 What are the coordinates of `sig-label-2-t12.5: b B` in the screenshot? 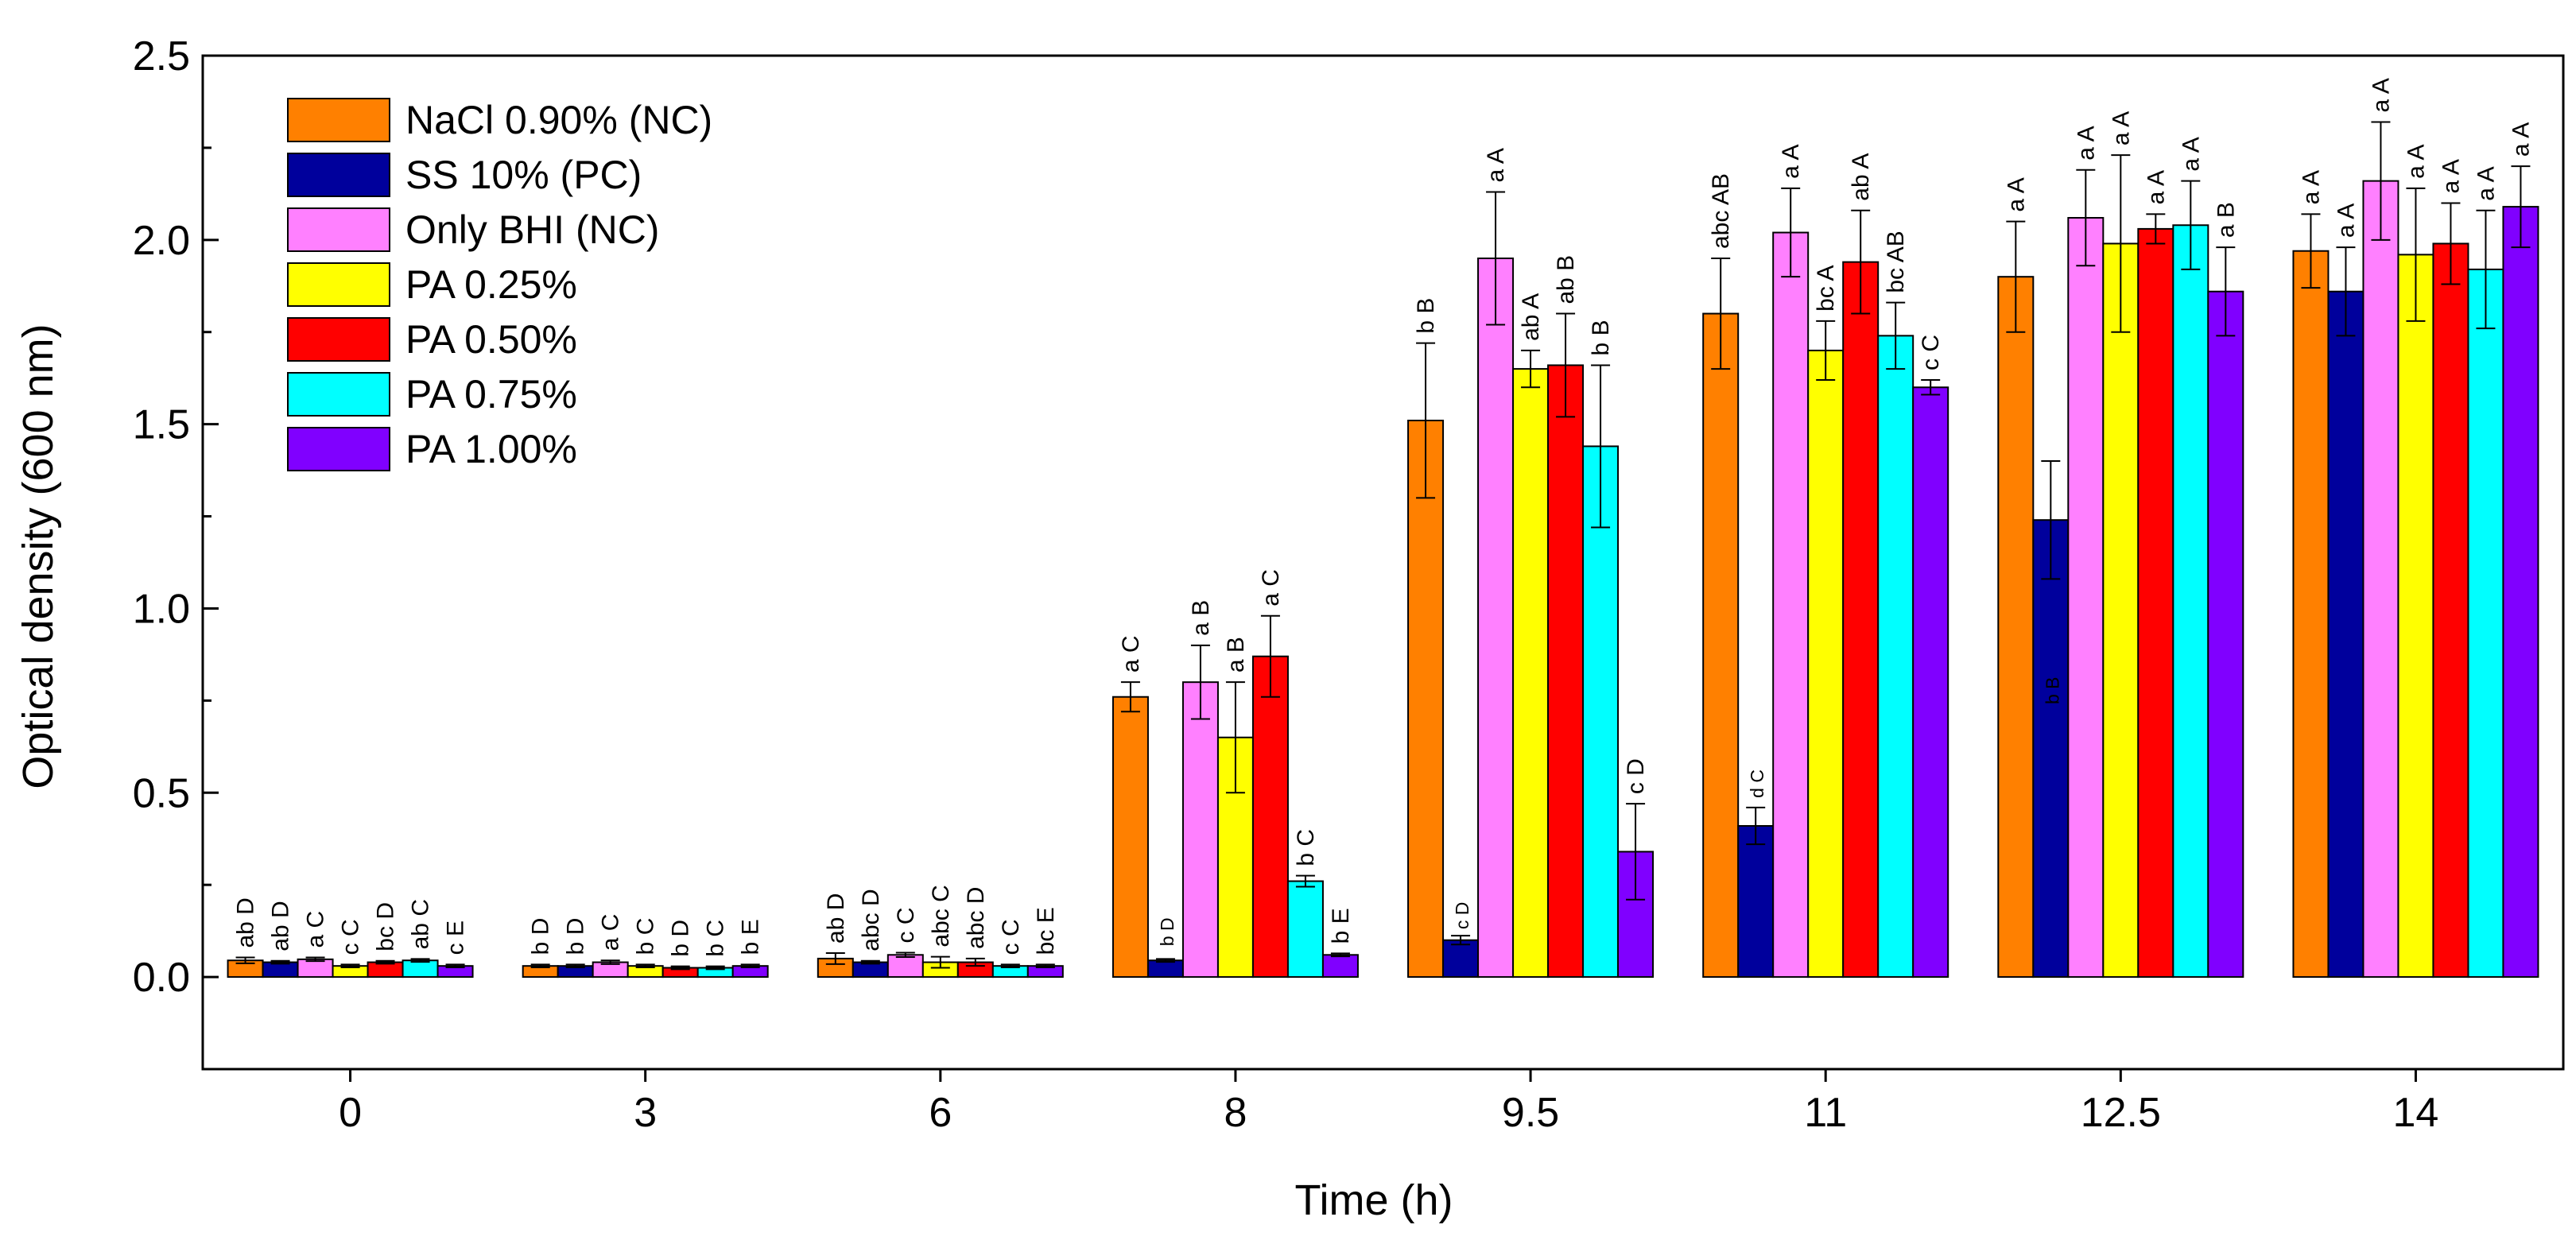 It's located at (2052, 690).